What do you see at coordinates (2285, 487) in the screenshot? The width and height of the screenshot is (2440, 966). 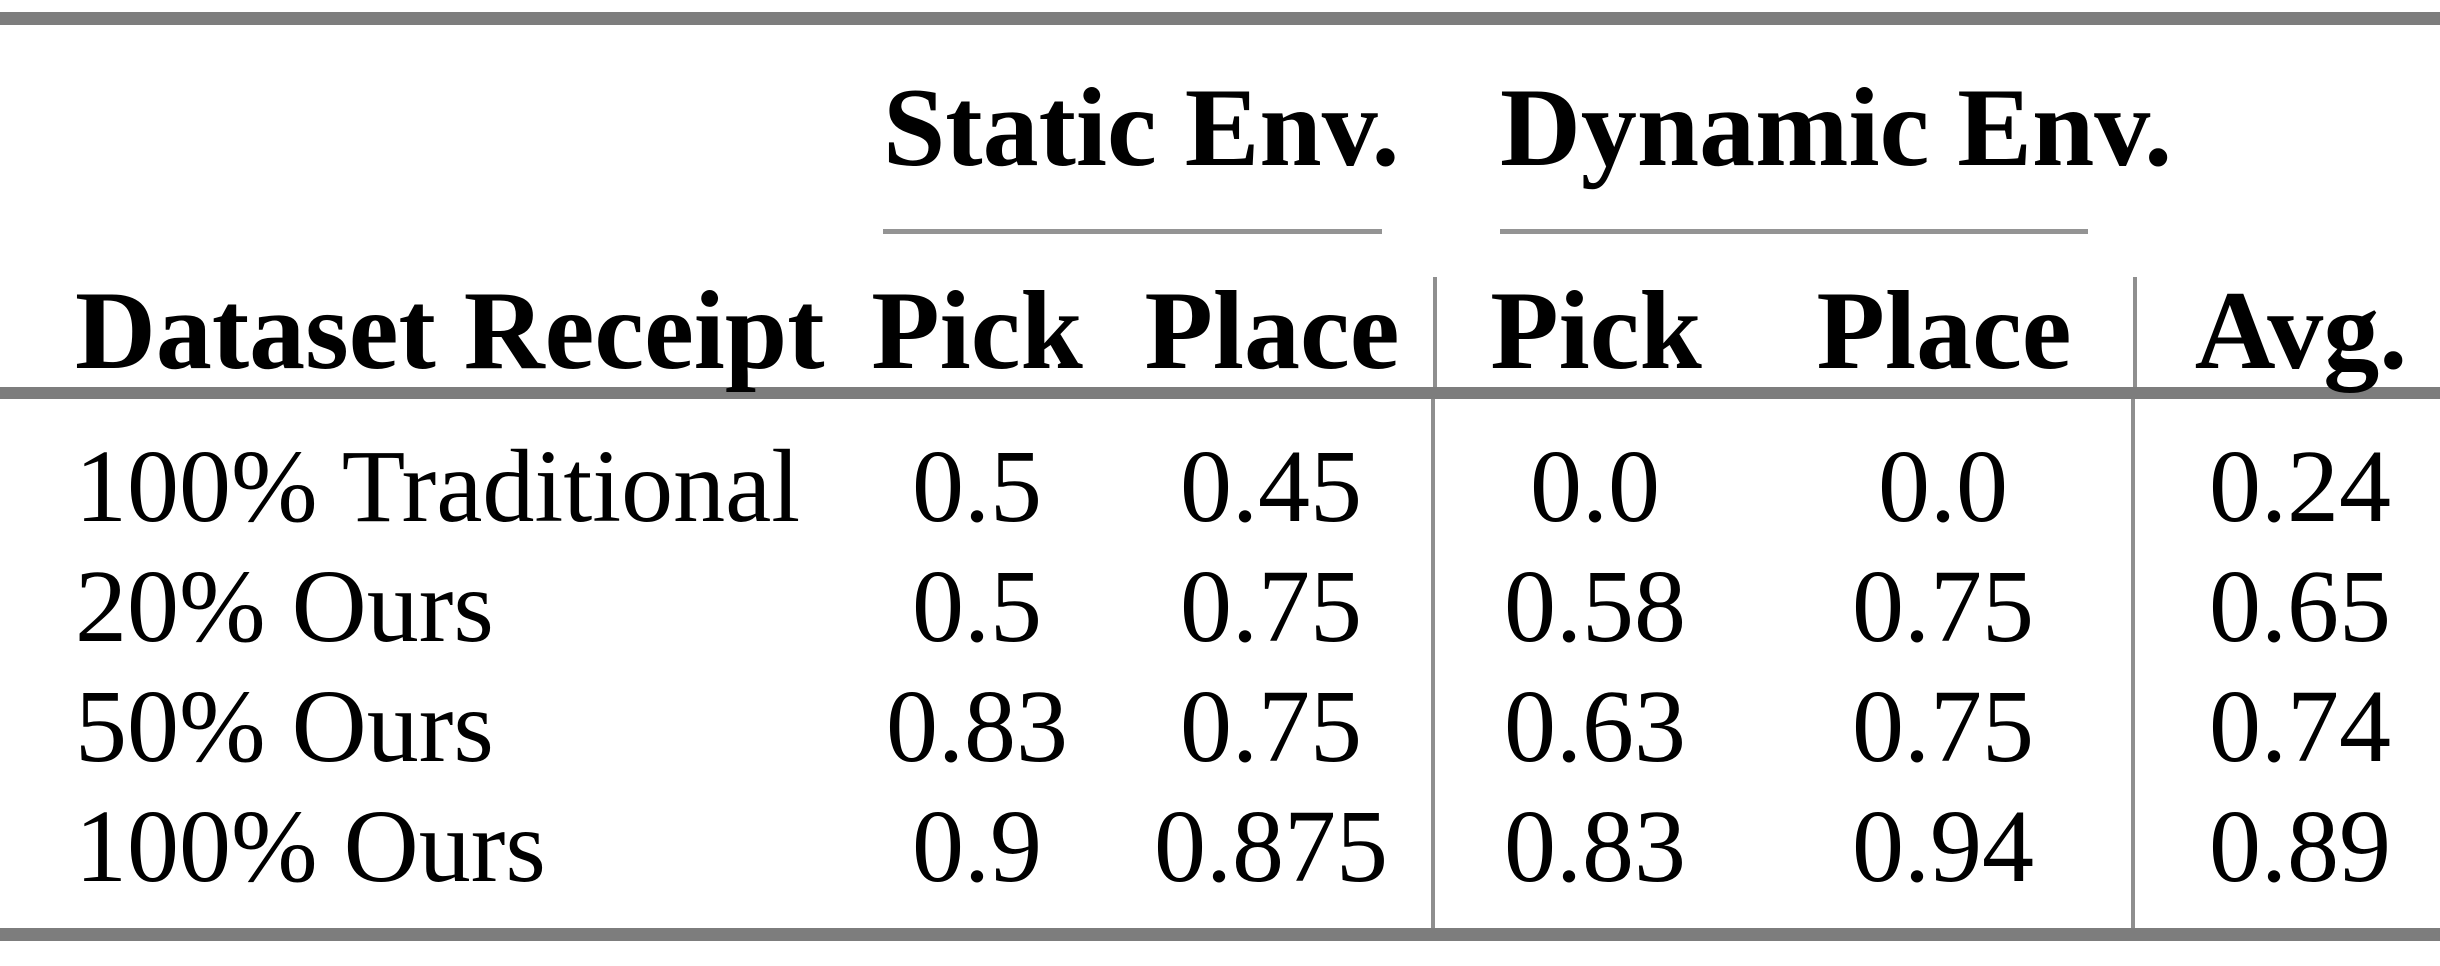 I see `value-avg: 0.24` at bounding box center [2285, 487].